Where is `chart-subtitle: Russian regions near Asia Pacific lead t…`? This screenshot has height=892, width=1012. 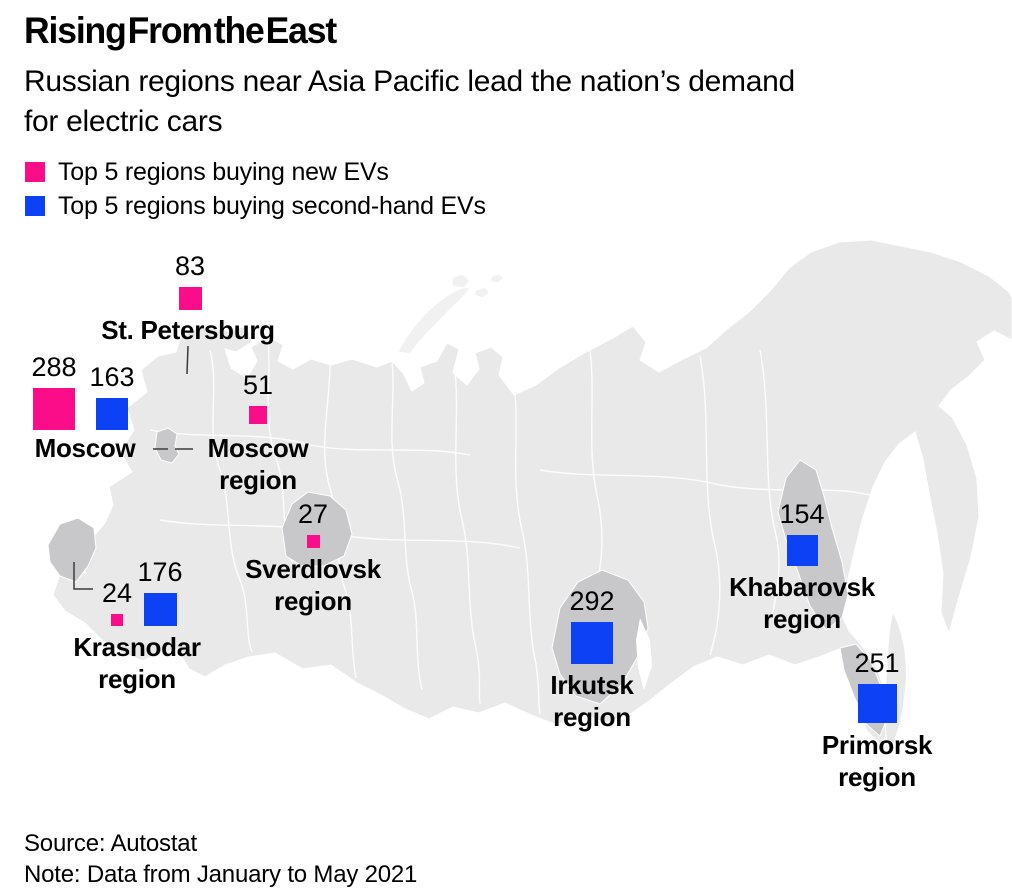 chart-subtitle: Russian regions near Asia Pacific lead t… is located at coordinates (514, 102).